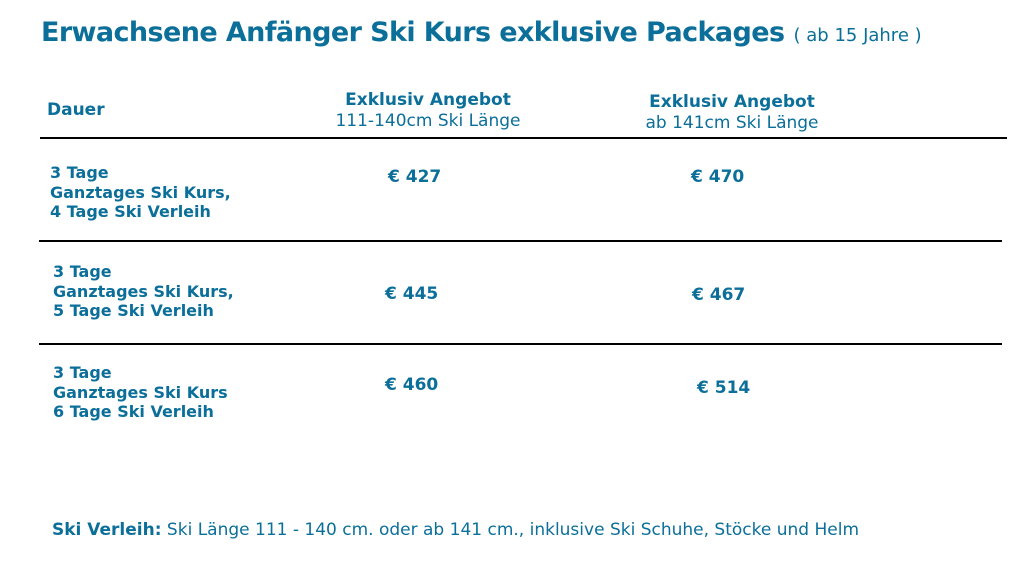 The image size is (1024, 587). I want to click on column-header-angebot-1-subtitle: 111-140cm Ski Länge, so click(428, 121).